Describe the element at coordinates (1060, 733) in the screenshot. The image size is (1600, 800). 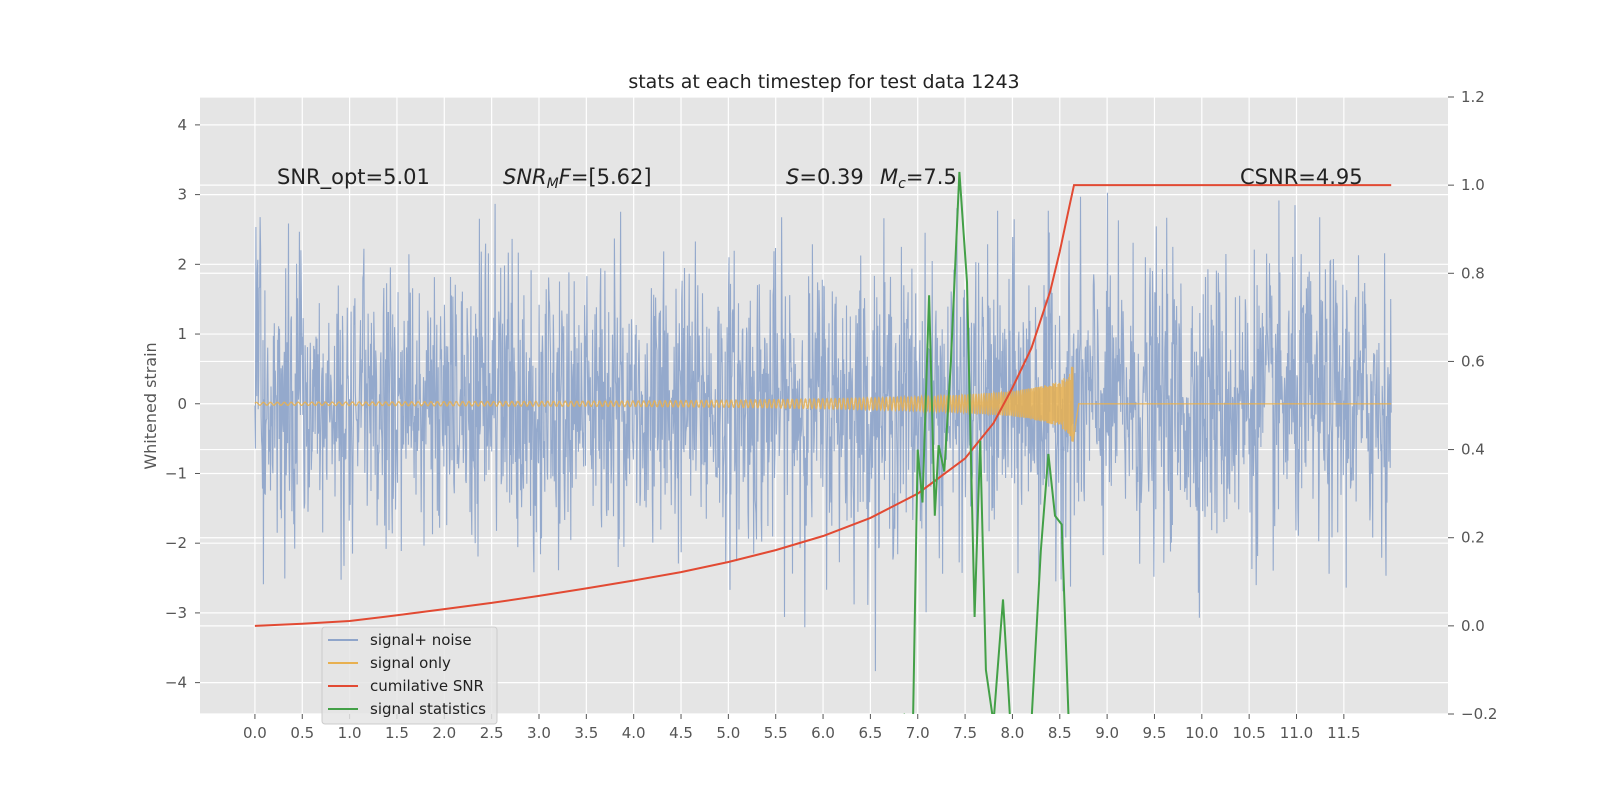
I see `x-tick-label: 8.5` at that location.